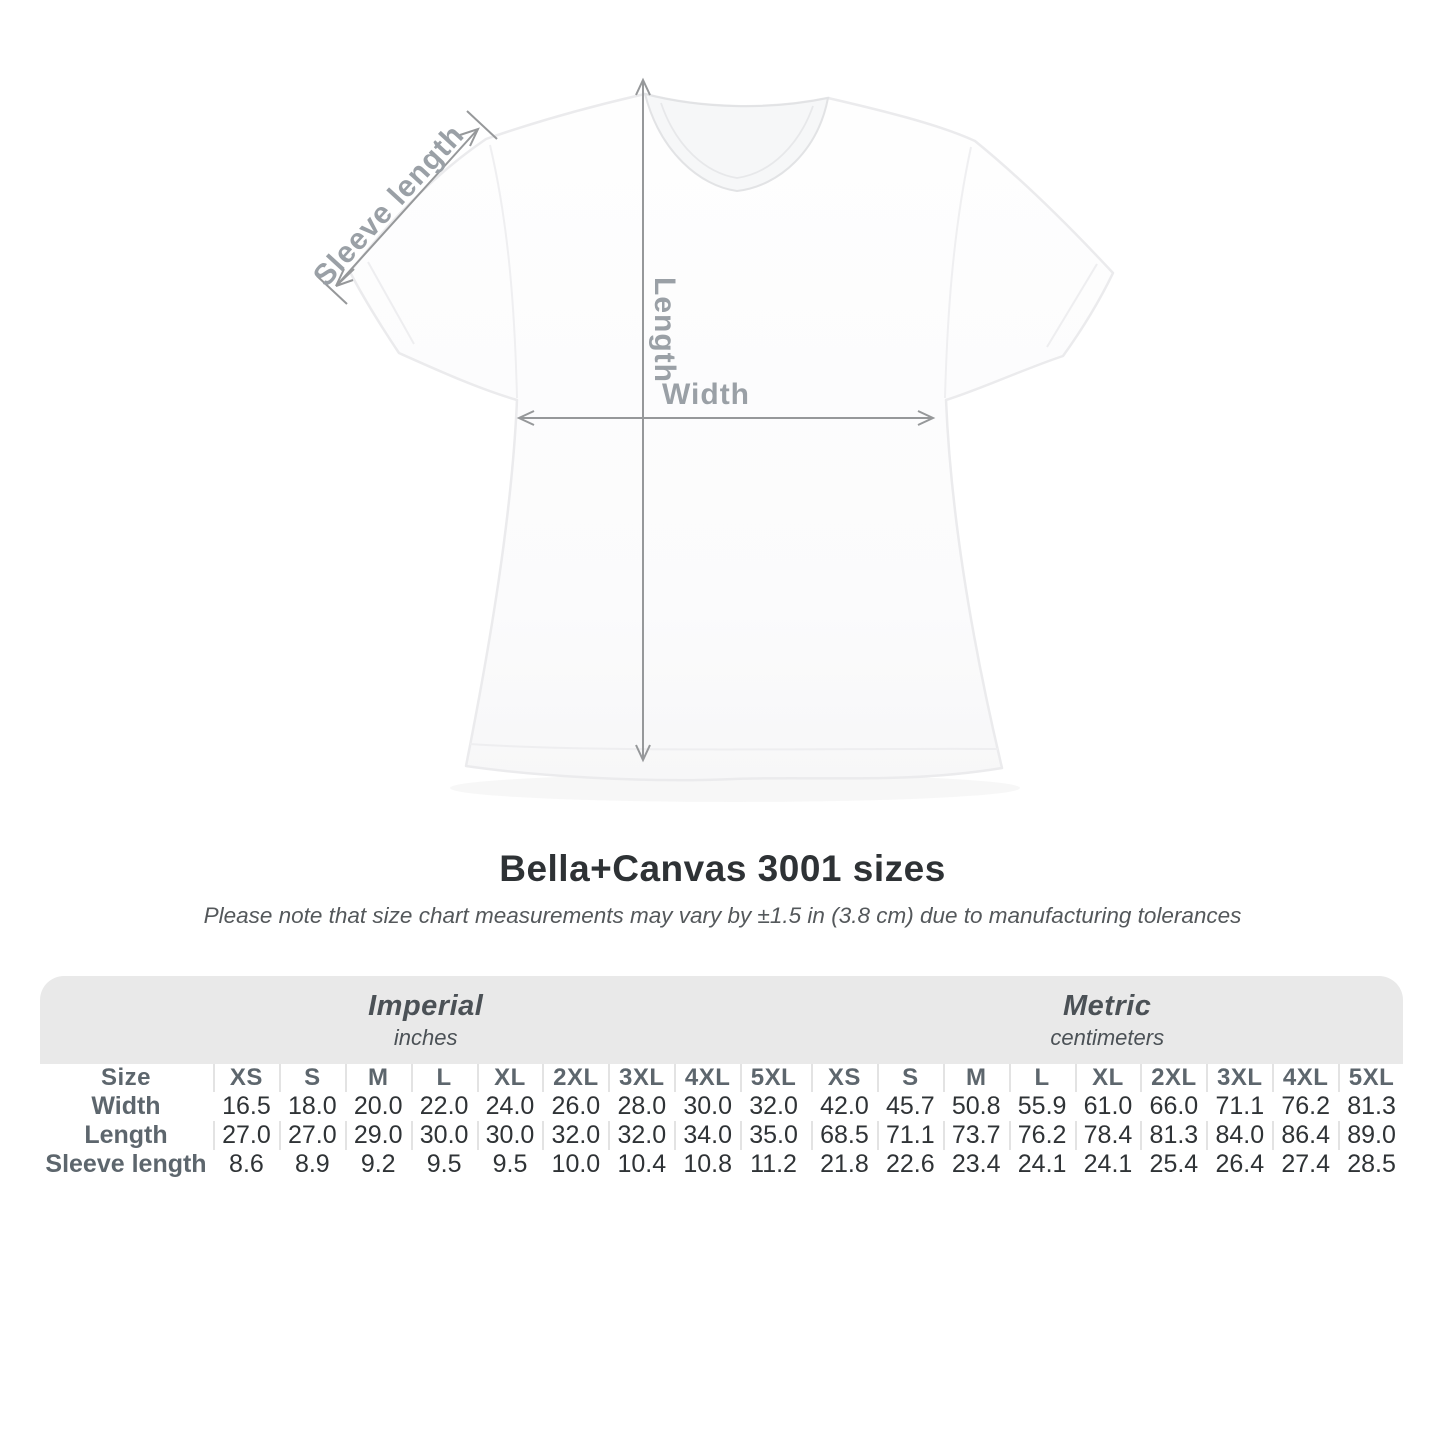 This screenshot has width=1445, height=1445. I want to click on measurement-cell-metric-text: 27.4, so click(1305, 1164).